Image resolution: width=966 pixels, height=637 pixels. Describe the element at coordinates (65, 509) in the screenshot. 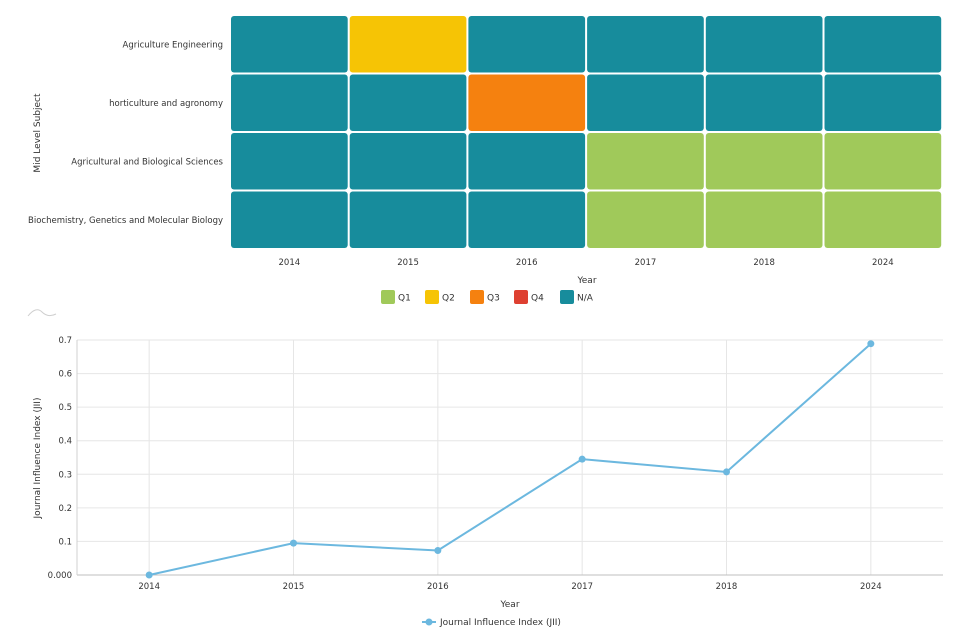

I see `y-tick-label: 0.2` at that location.